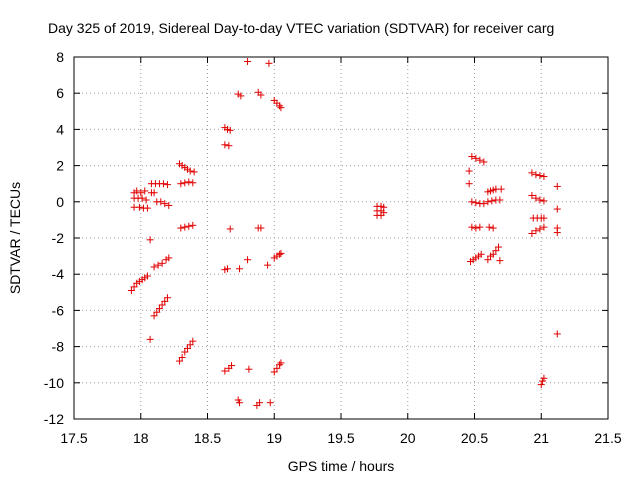 The width and height of the screenshot is (640, 480). What do you see at coordinates (60, 93) in the screenshot?
I see `y-tick-label: 6` at bounding box center [60, 93].